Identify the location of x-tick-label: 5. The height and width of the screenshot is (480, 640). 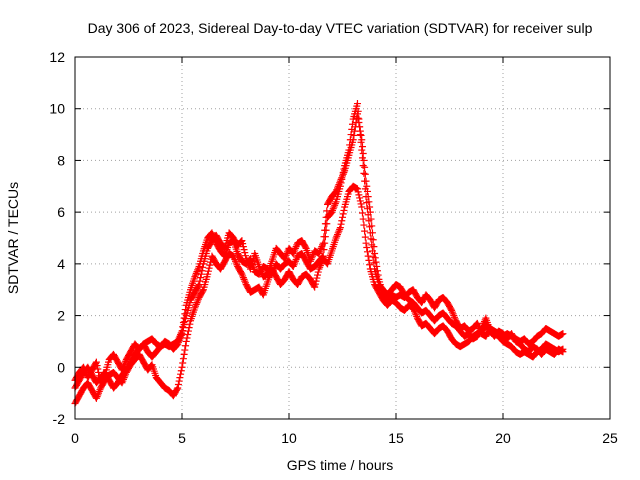
(182, 438).